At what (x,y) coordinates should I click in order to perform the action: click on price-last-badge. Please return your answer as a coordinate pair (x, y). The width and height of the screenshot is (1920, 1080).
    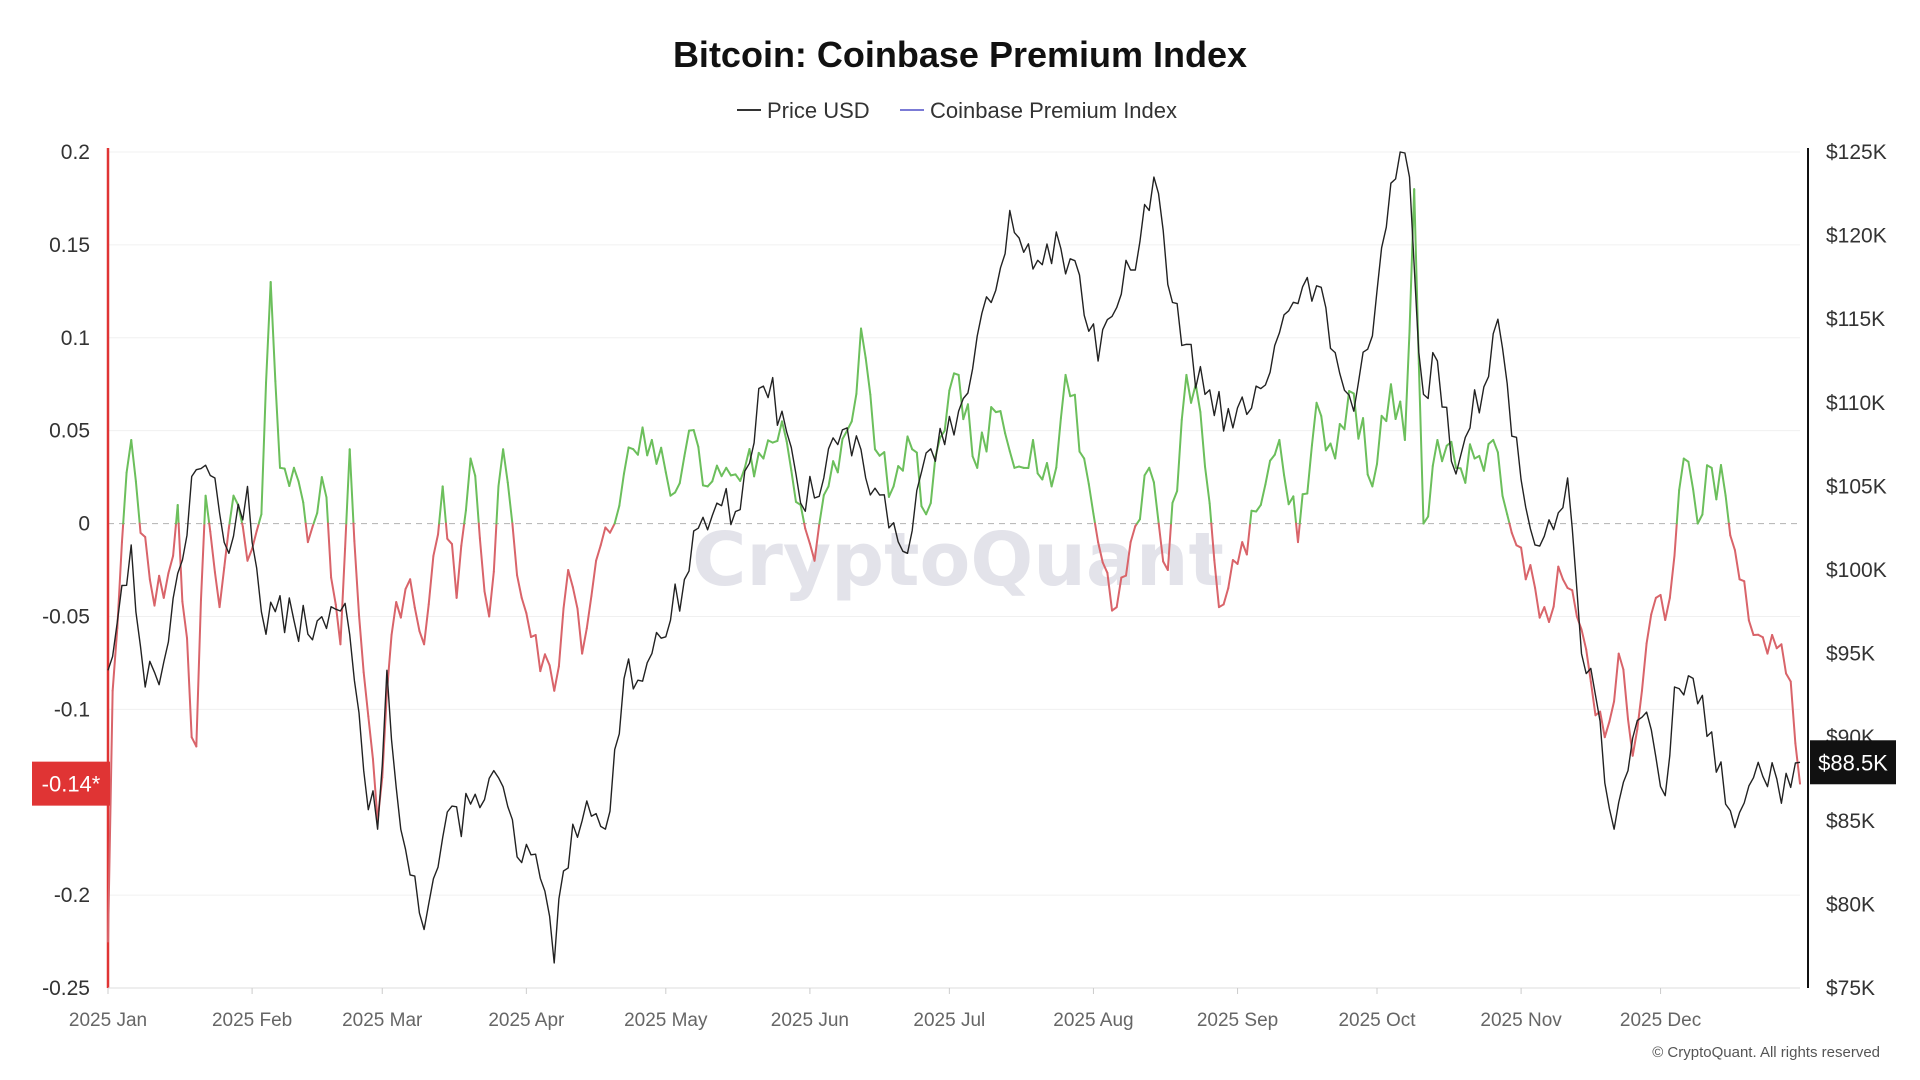
    Looking at the image, I should click on (1853, 762).